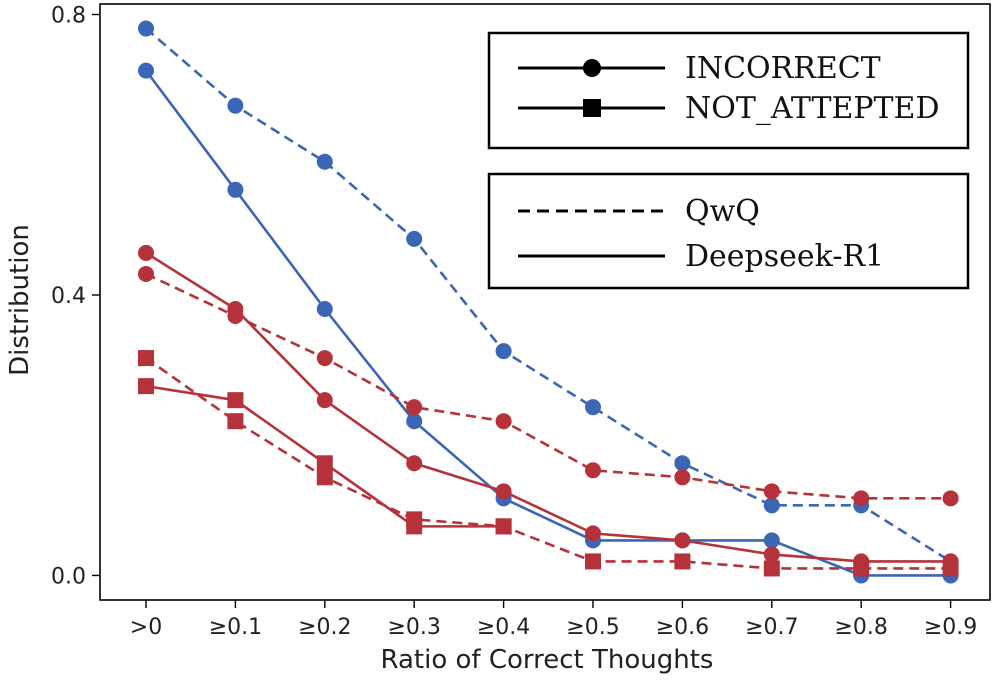  I want to click on x-tick-label: ≥0.1, so click(235, 627).